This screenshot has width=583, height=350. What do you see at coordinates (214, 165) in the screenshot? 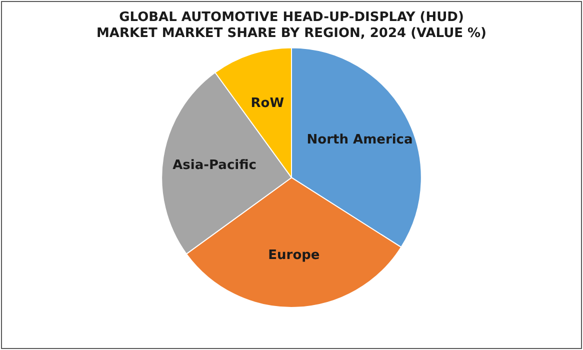
I see `slice-label: Asia-Pacific` at bounding box center [214, 165].